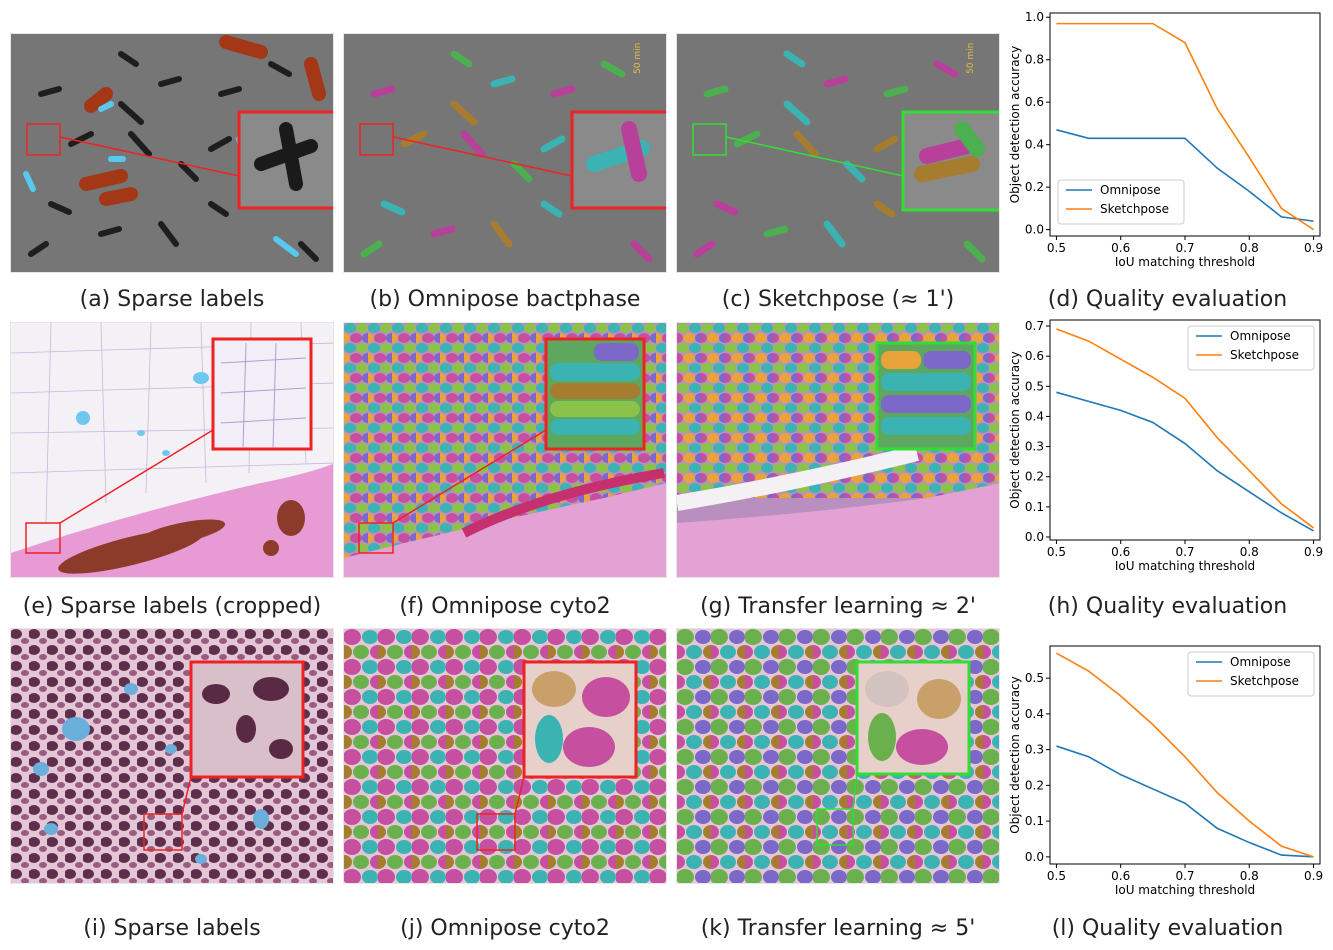  I want to click on caption-f: (f) Omnipose cyto2, so click(505, 606).